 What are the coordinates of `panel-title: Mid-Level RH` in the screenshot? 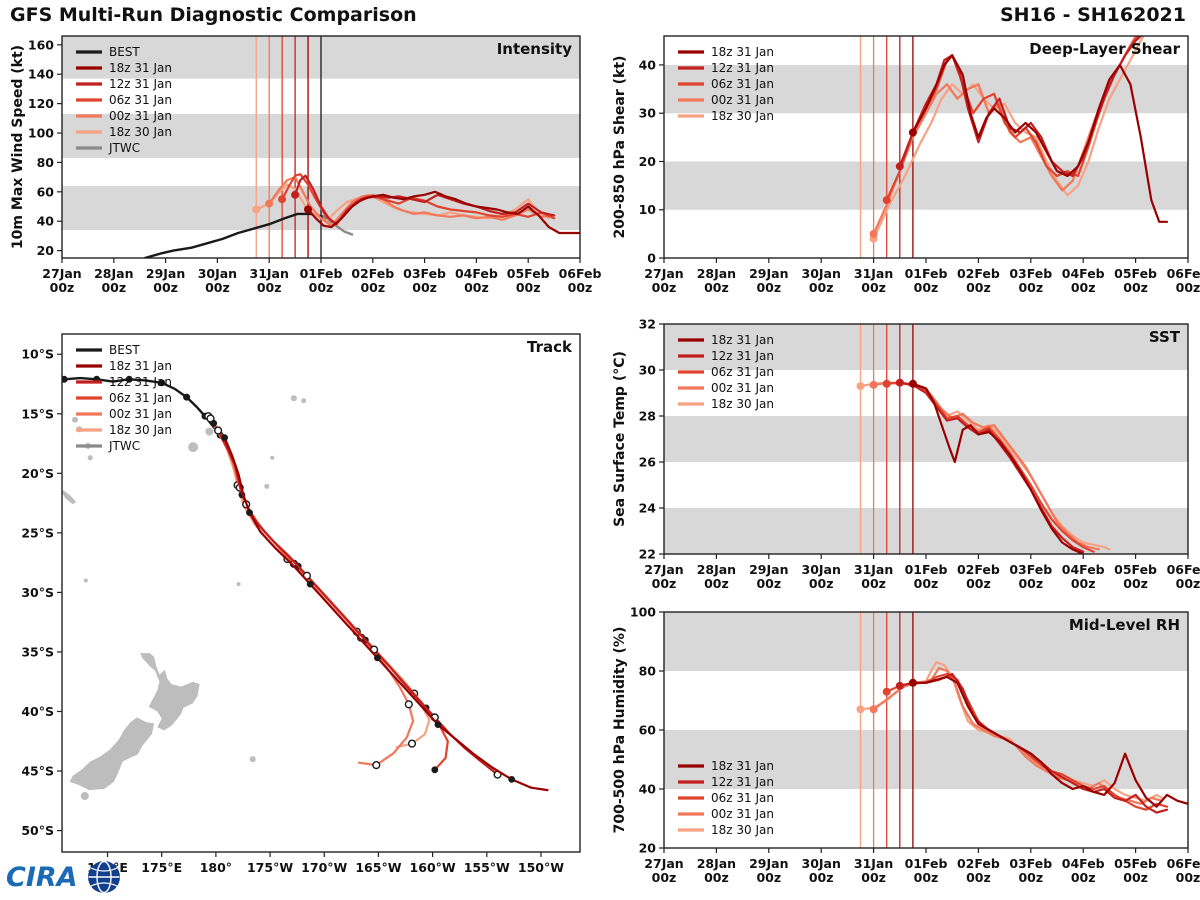 It's located at (1124, 625).